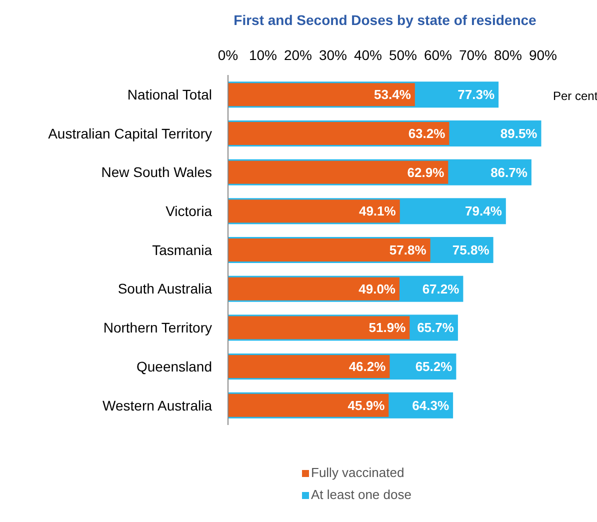 The height and width of the screenshot is (522, 597). I want to click on y-tick-label: Victoria, so click(189, 211).